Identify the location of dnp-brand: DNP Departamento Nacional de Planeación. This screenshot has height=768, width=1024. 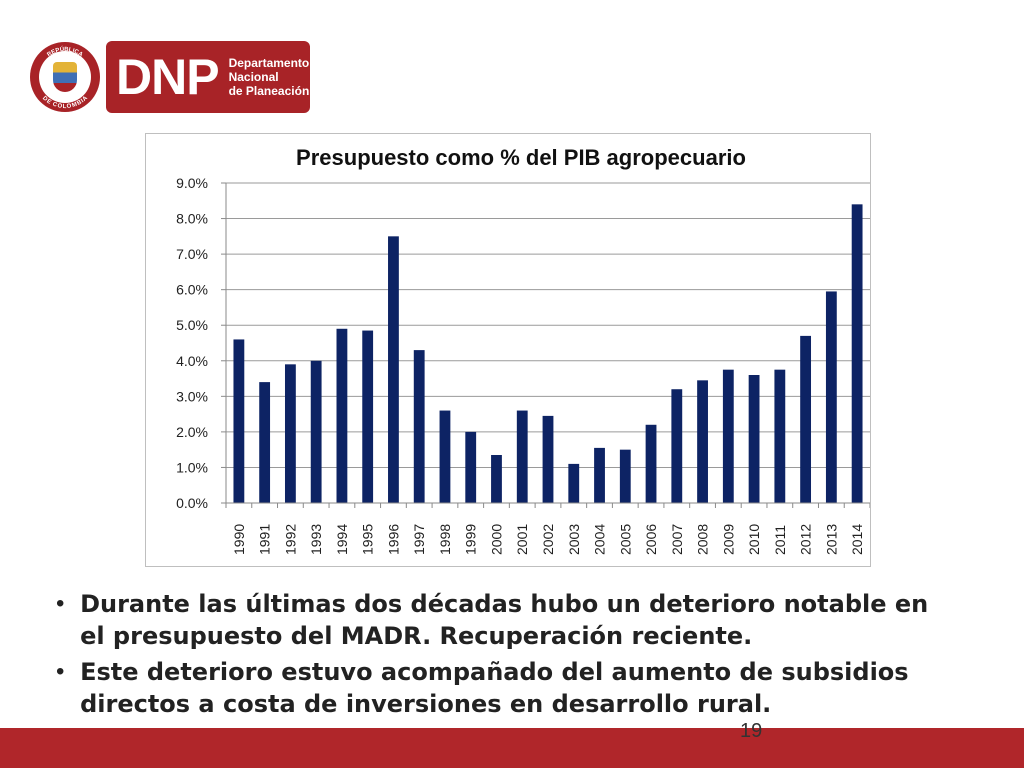
(208, 77).